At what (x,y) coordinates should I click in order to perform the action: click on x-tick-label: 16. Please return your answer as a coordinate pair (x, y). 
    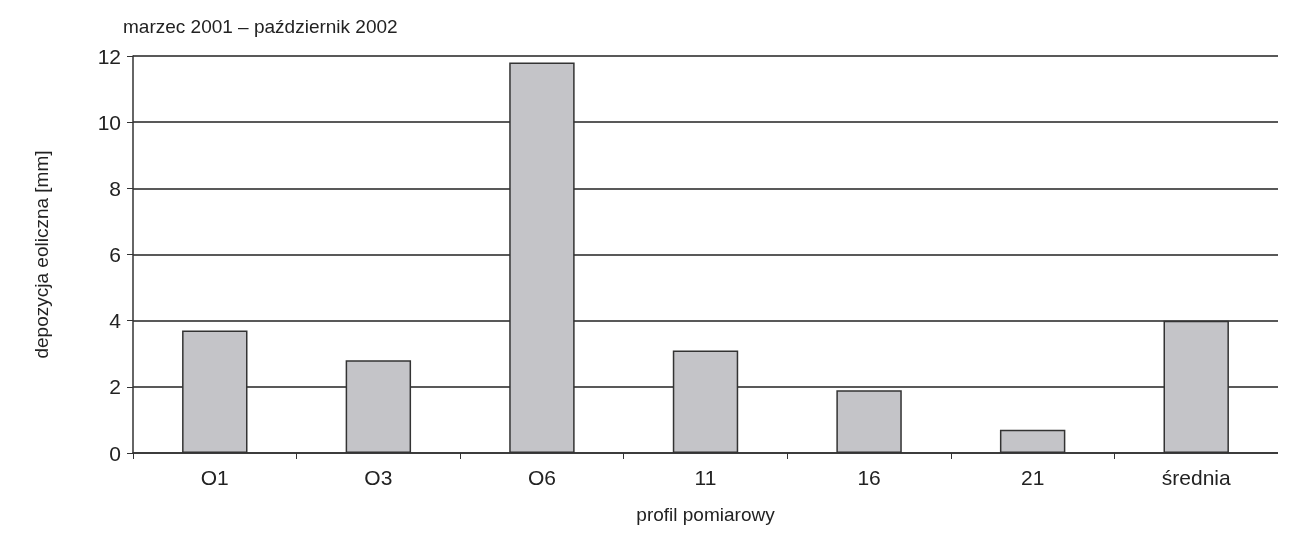
    Looking at the image, I should click on (869, 477).